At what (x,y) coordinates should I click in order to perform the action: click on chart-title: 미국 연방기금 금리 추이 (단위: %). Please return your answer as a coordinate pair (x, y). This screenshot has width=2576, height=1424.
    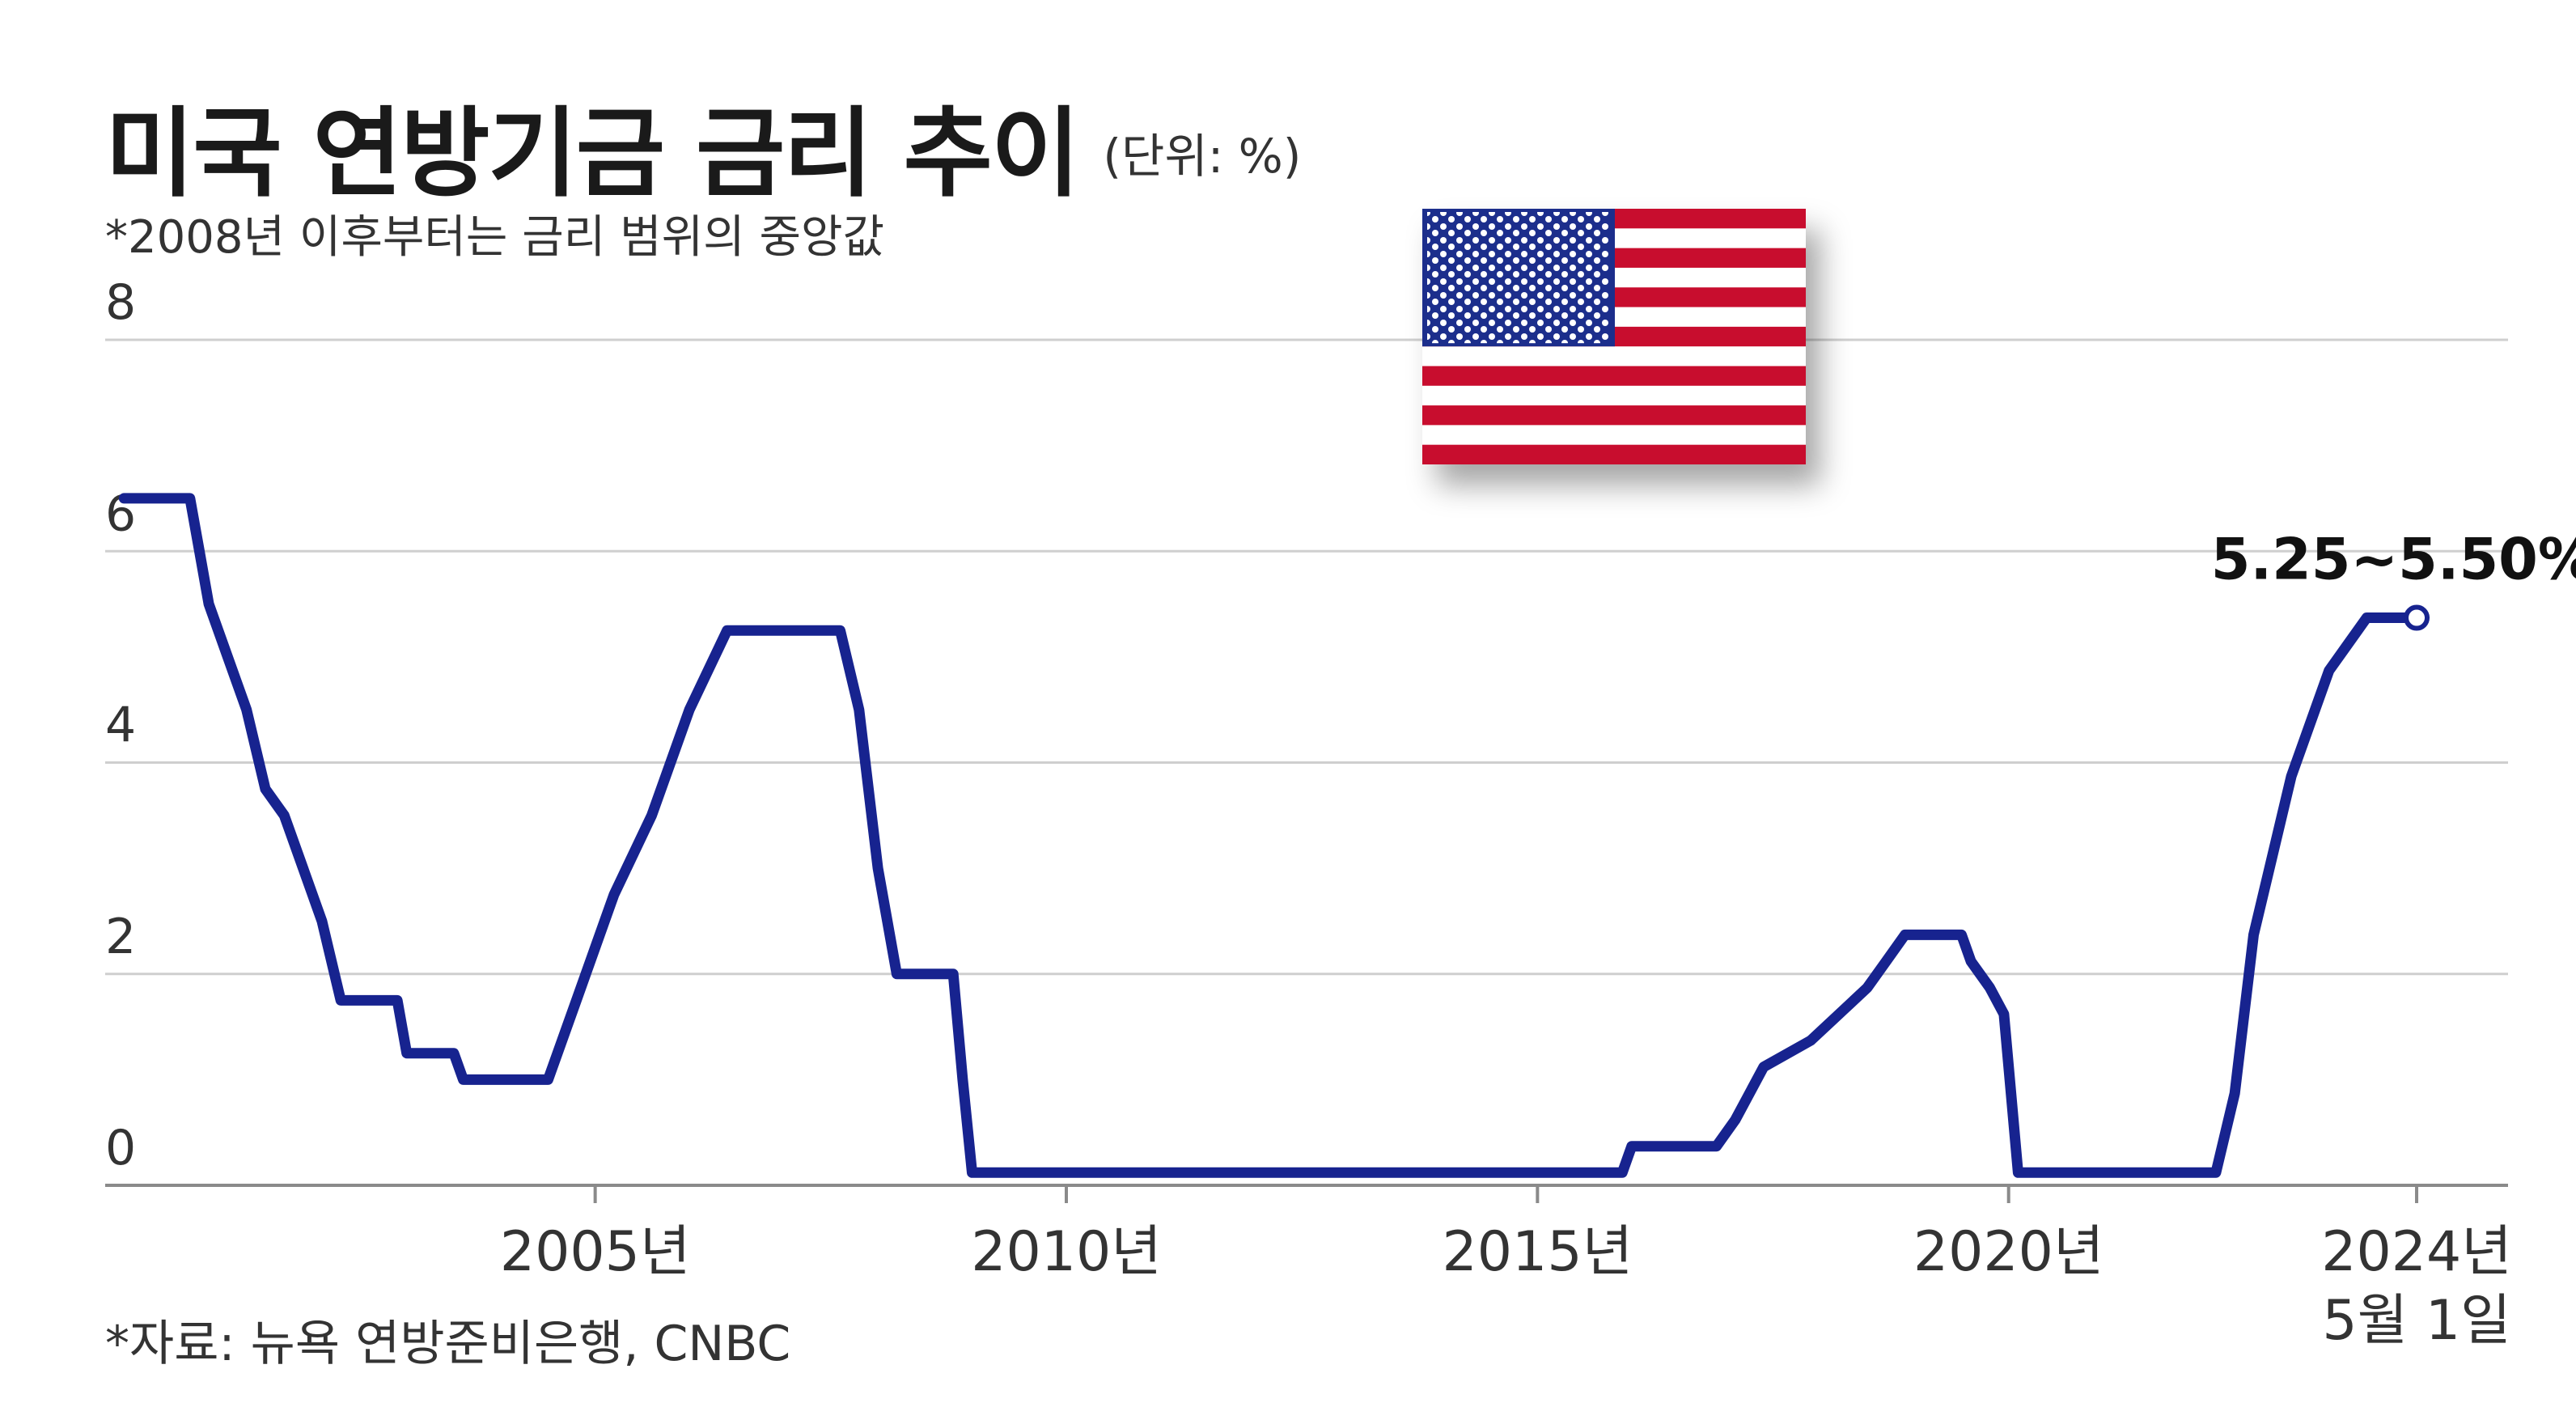
    Looking at the image, I should click on (703, 144).